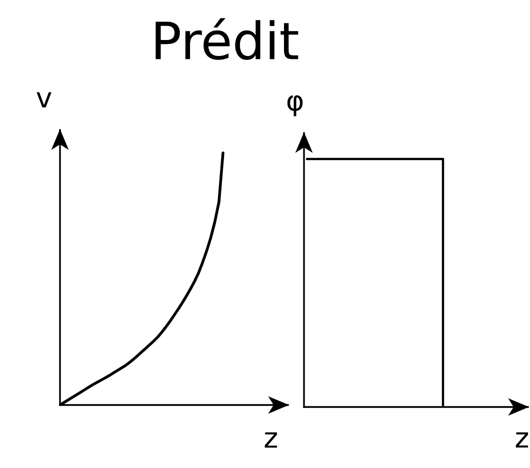 The height and width of the screenshot is (468, 530). I want to click on y-axis-title: φ, so click(295, 105).